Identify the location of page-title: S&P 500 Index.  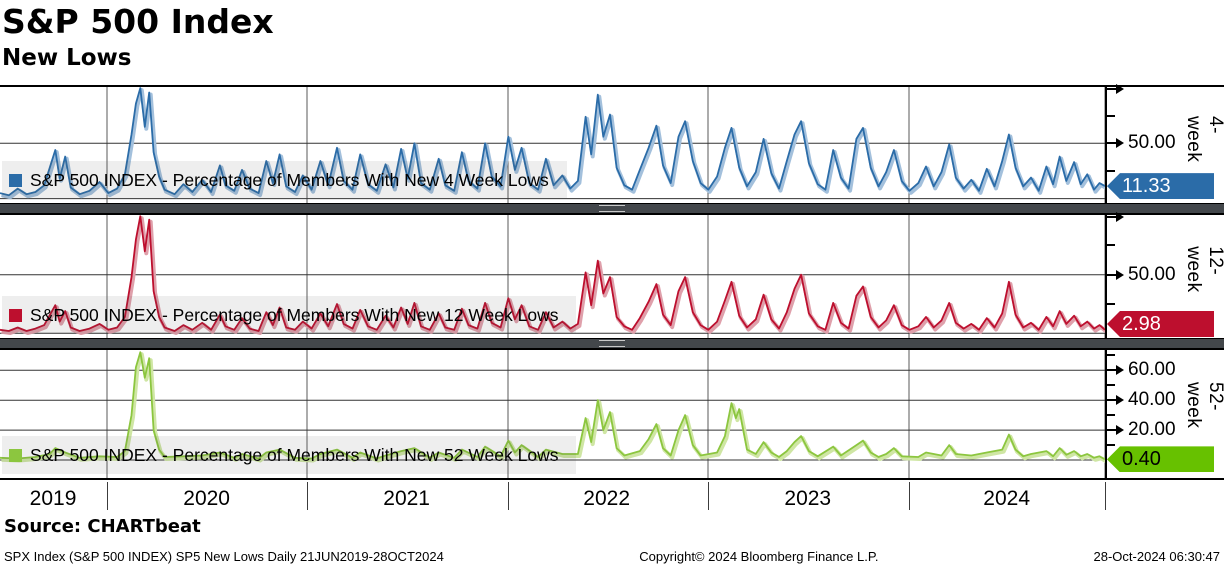
(138, 21).